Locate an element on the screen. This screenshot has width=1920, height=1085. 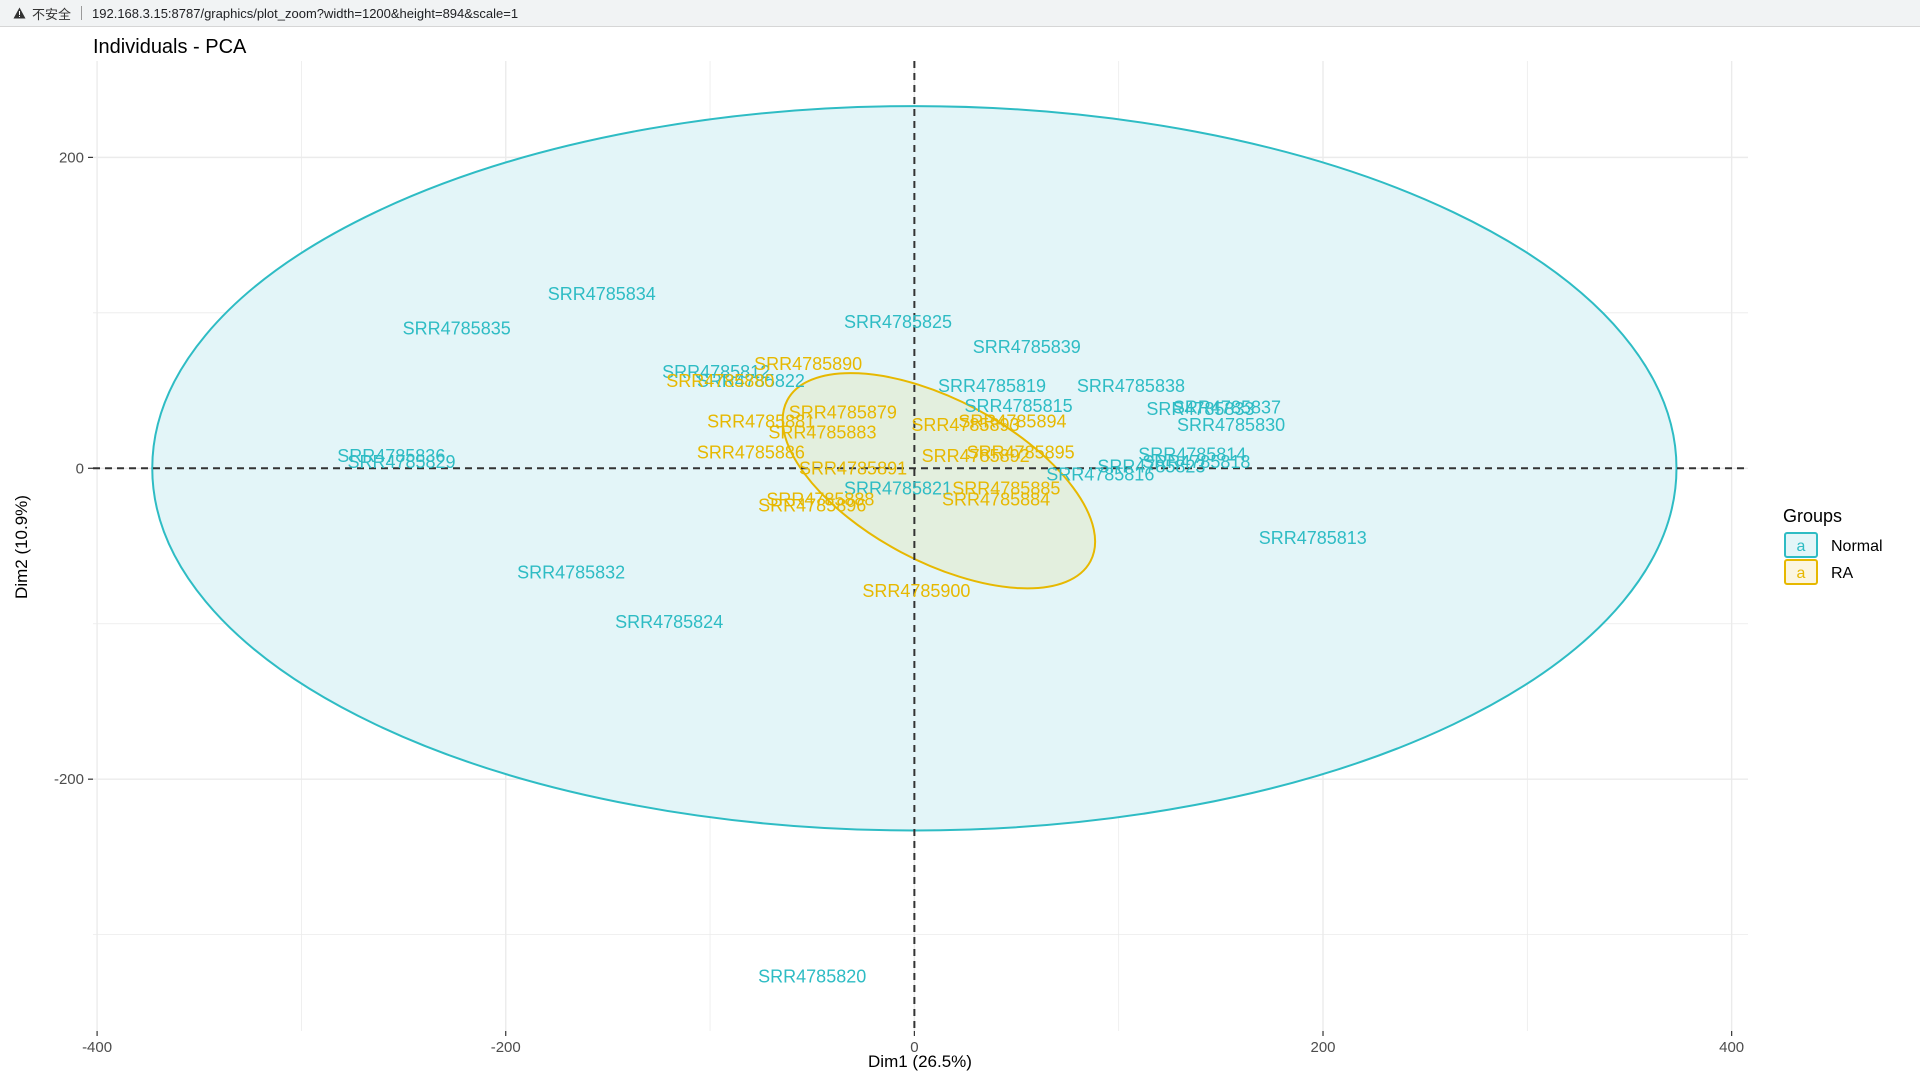
legend: Groups a Normal a RA is located at coordinates (1833, 545).